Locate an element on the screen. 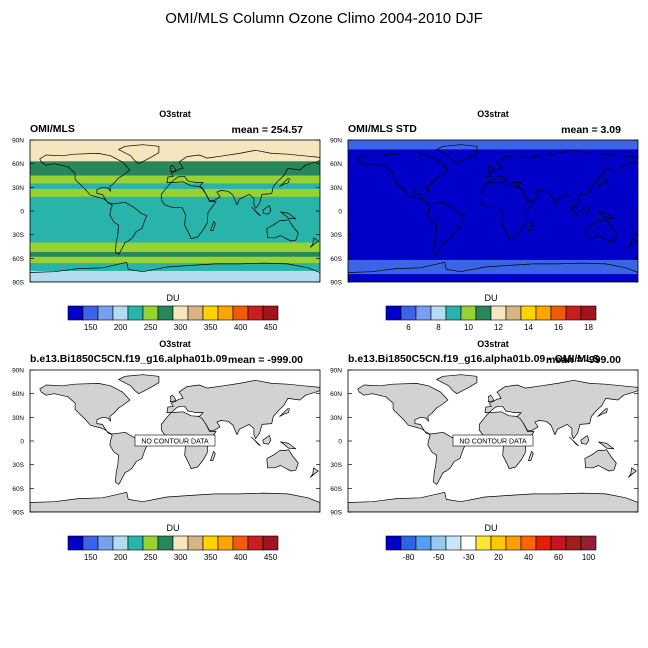 The height and width of the screenshot is (648, 648). colorbar-label: DU is located at coordinates (173, 298).